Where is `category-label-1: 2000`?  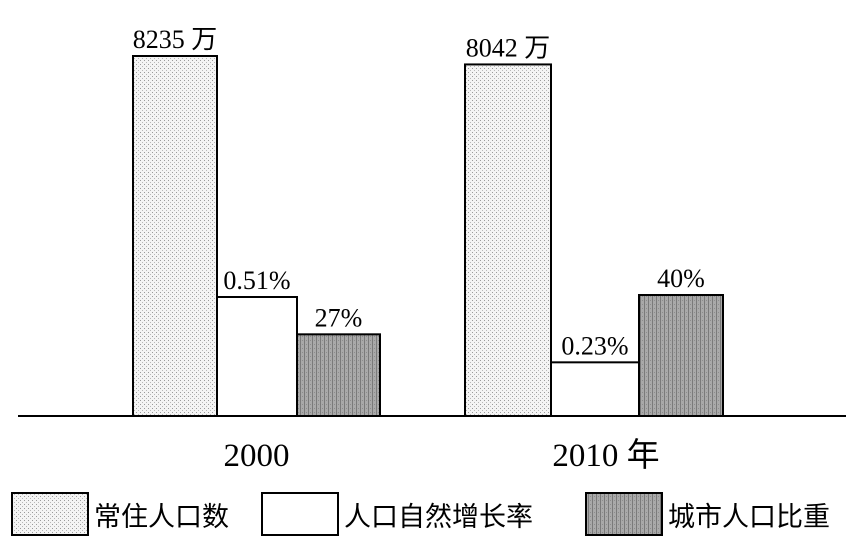
category-label-1: 2000 is located at coordinates (257, 456).